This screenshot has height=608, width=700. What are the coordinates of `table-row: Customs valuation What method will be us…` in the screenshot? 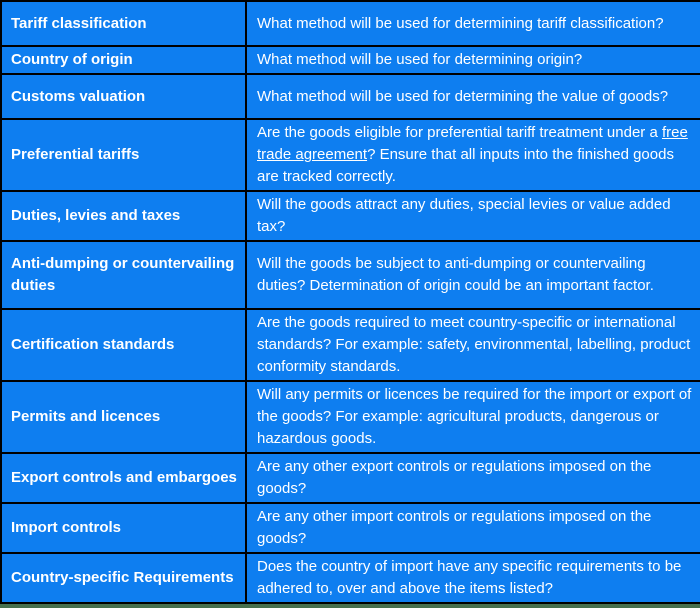 It's located at (350, 96).